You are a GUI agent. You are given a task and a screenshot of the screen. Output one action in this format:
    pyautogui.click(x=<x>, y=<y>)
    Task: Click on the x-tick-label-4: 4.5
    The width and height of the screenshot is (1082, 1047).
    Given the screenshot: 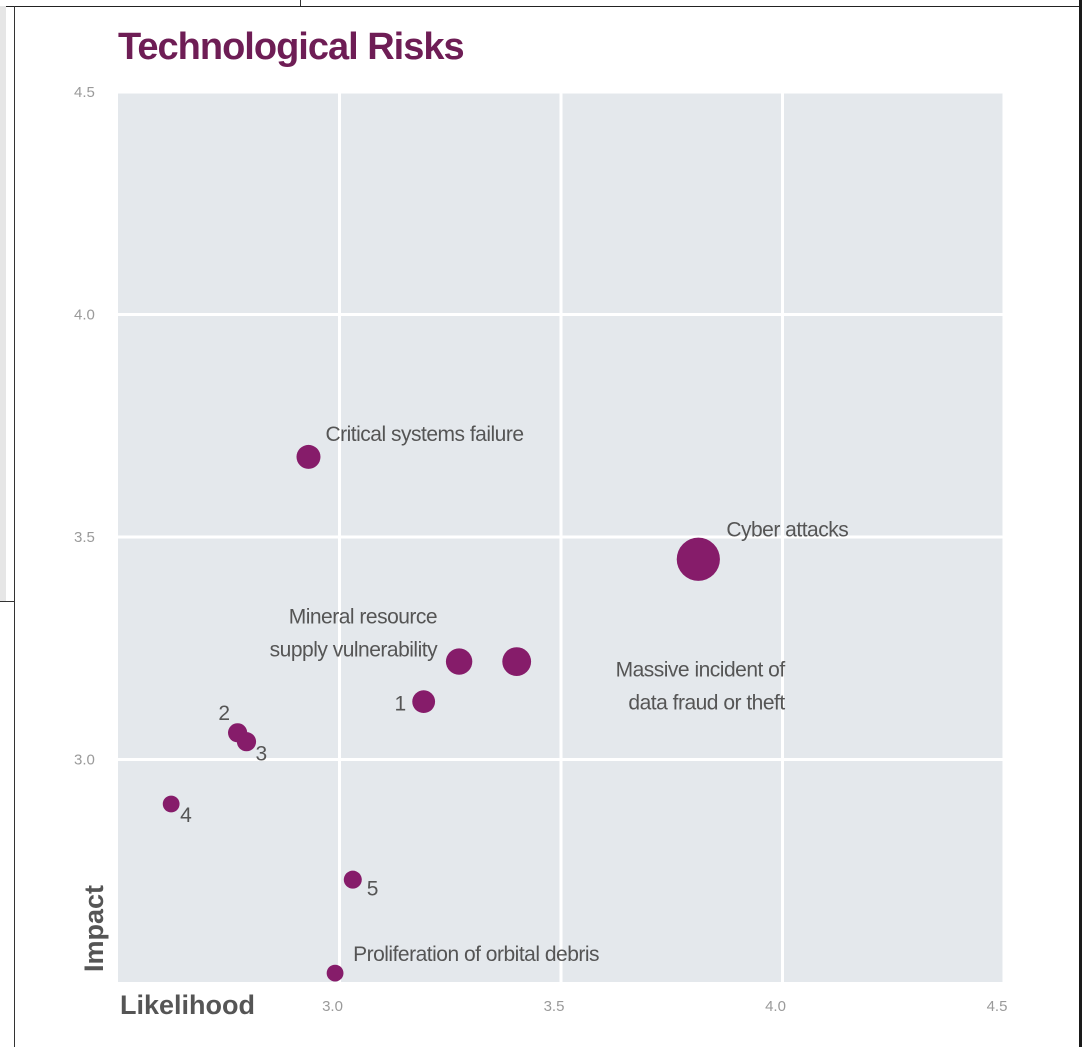 What is the action you would take?
    pyautogui.click(x=997, y=1006)
    